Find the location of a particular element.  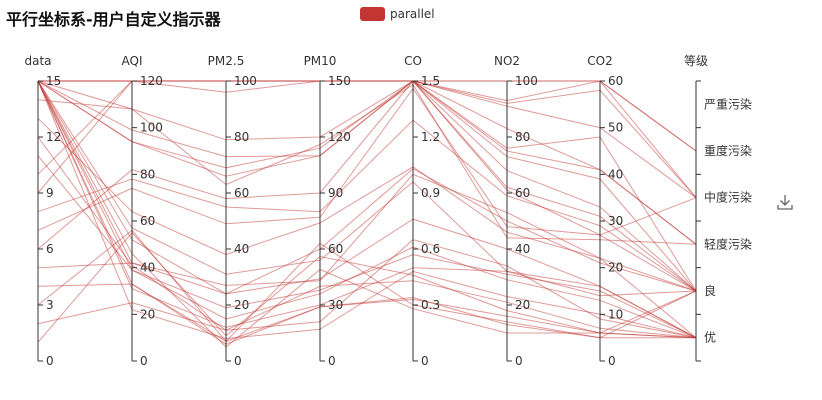

tick-label: 重度污染 is located at coordinates (728, 150).